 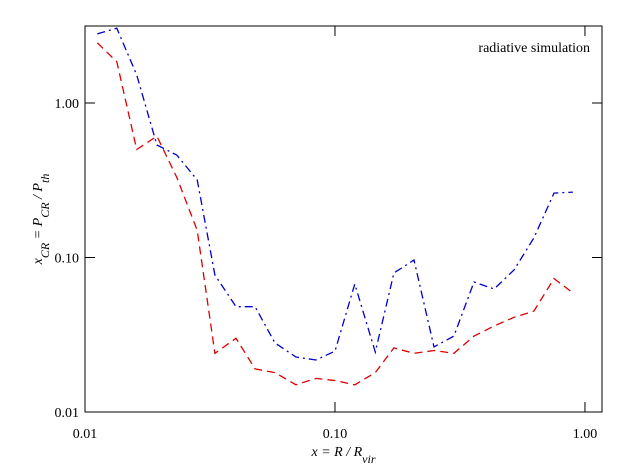 I want to click on x-axis-title-part: x = R / R, so click(x=337, y=452).